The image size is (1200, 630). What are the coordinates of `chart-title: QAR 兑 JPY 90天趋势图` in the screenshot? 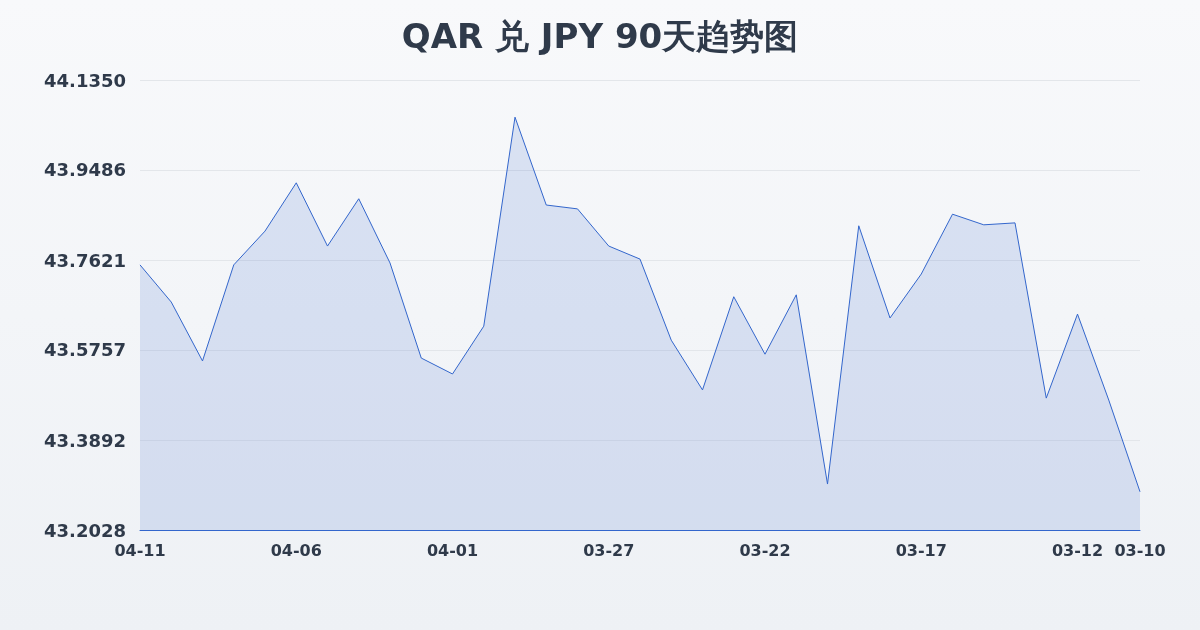 It's located at (600, 36).